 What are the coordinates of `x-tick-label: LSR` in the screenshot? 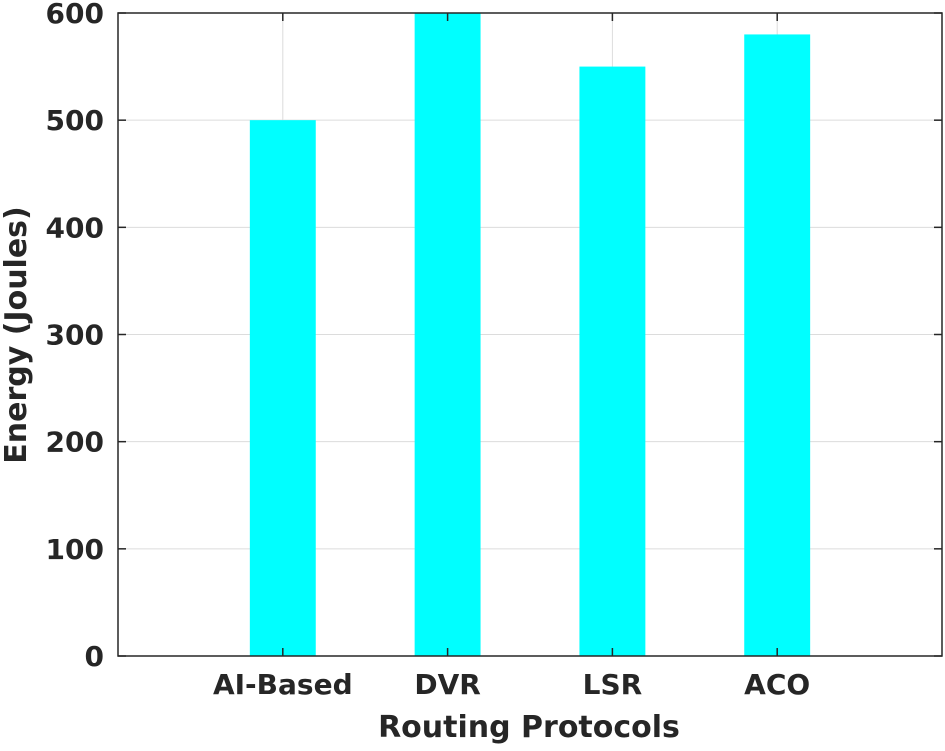 It's located at (613, 684).